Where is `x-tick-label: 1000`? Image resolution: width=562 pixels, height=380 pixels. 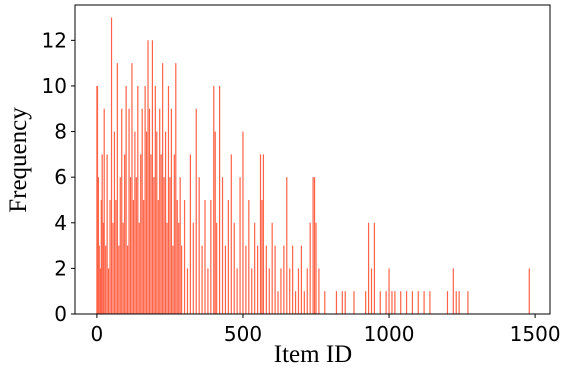
x-tick-label: 1000 is located at coordinates (389, 334).